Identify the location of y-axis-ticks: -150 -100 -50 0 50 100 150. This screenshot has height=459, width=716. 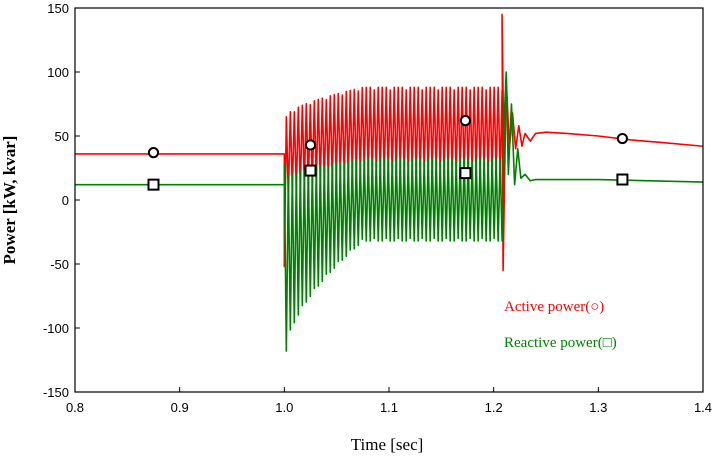
(61, 200).